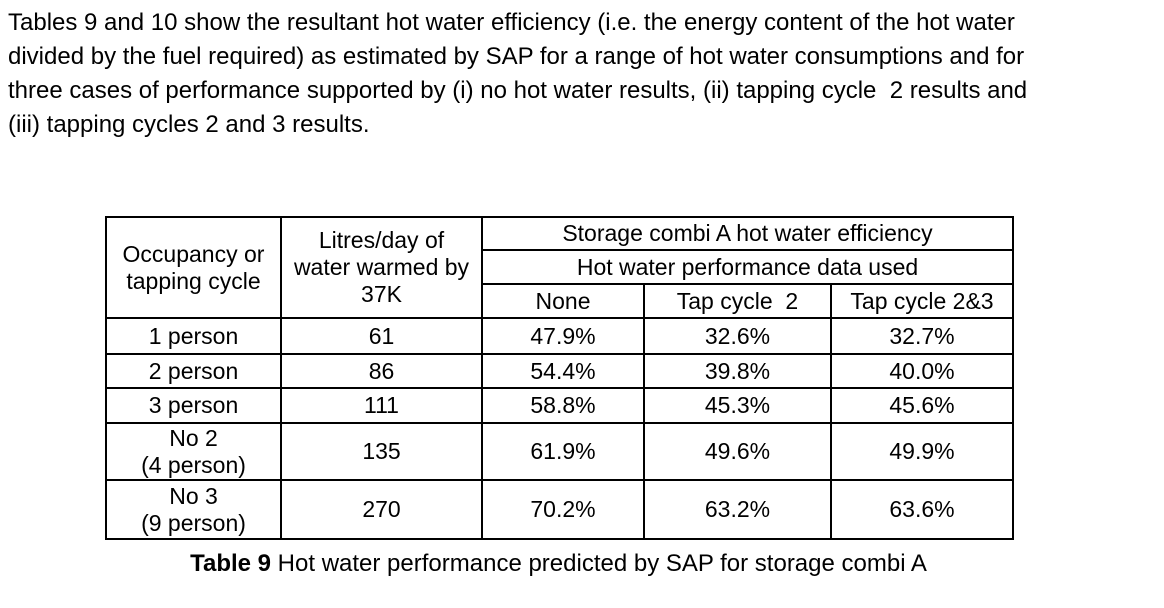 The image size is (1164, 608). I want to click on header-sub-tap23: Tap cycle 2&3, so click(922, 301).